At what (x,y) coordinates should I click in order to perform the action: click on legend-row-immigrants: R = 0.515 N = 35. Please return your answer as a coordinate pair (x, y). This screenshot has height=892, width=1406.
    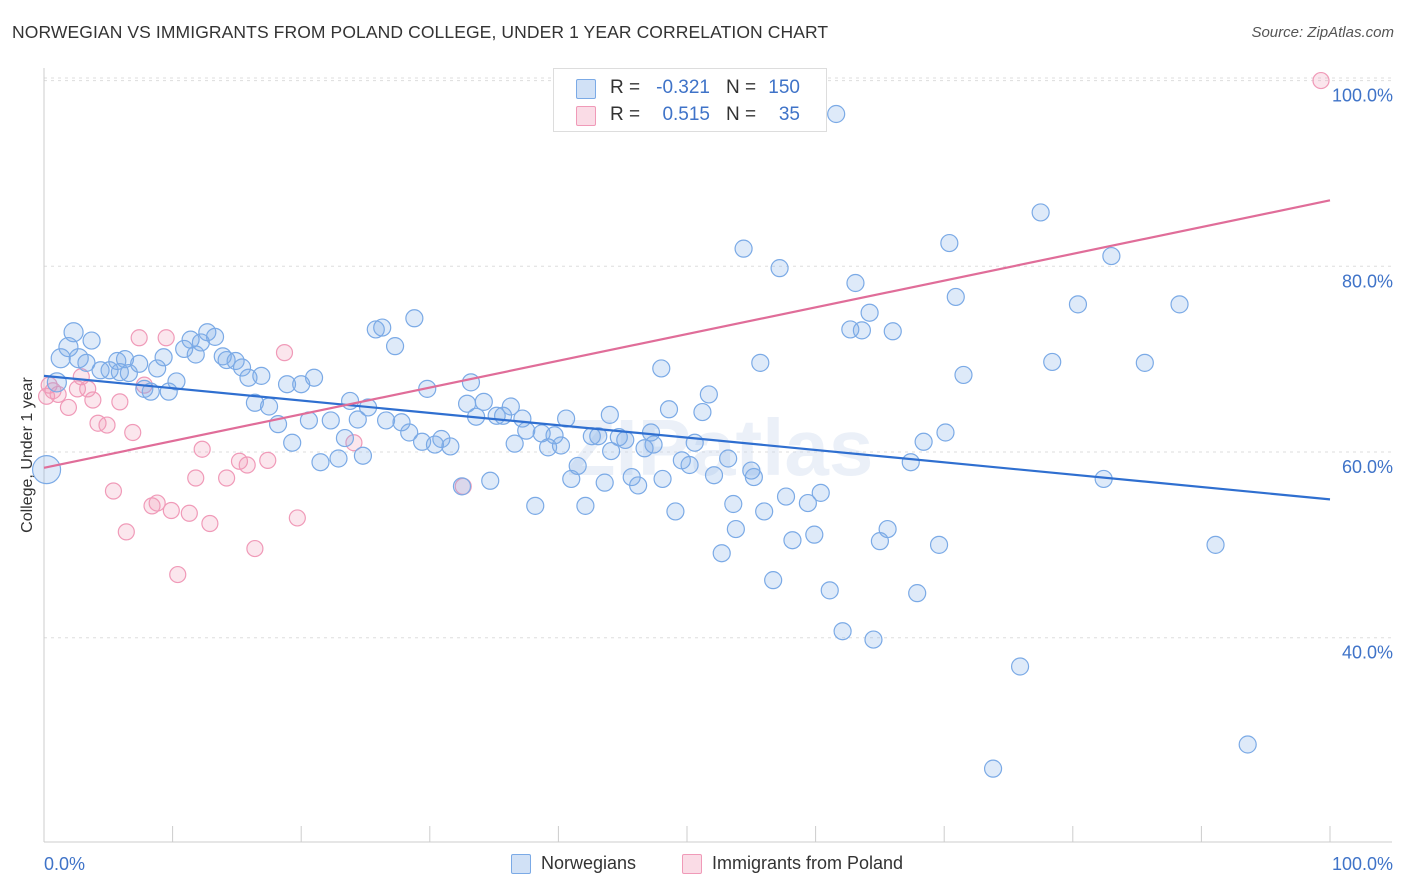
    Looking at the image, I should click on (690, 115).